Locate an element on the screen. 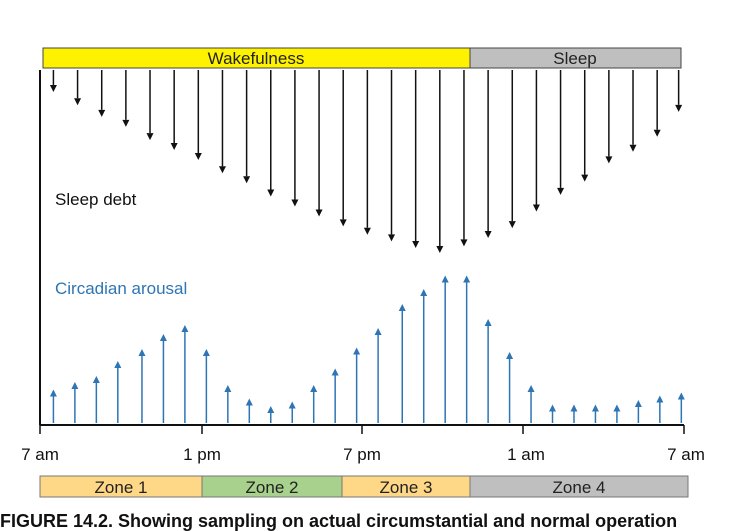 The height and width of the screenshot is (531, 739). zone-2-label: Zone 2 is located at coordinates (272, 487).